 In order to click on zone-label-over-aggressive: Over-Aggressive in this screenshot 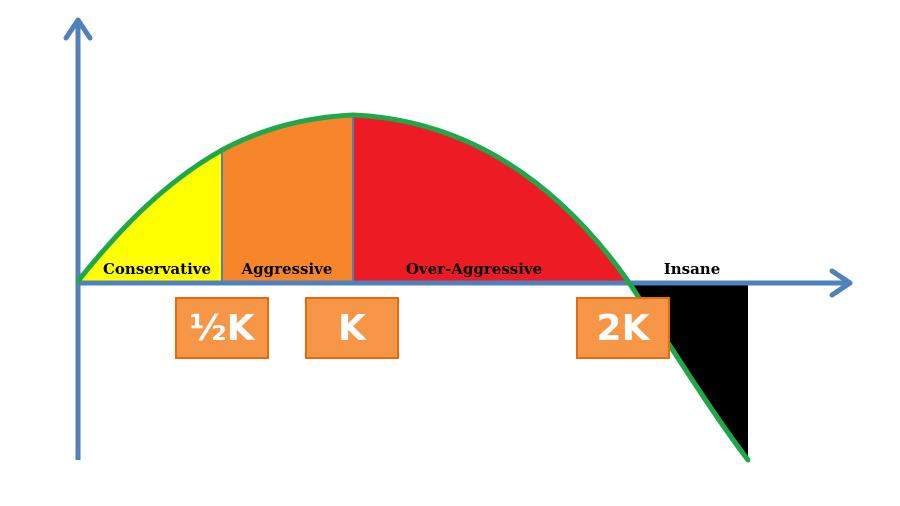, I will do `click(474, 269)`.